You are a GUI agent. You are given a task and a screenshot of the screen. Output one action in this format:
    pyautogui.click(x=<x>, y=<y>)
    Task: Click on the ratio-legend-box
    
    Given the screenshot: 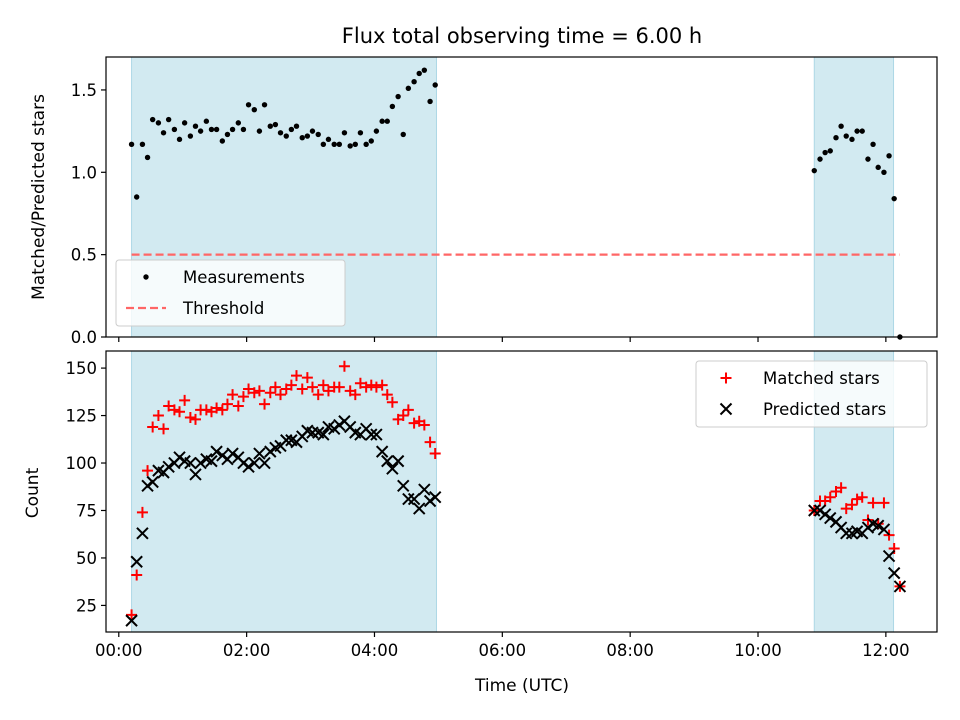 What is the action you would take?
    pyautogui.click(x=230, y=293)
    